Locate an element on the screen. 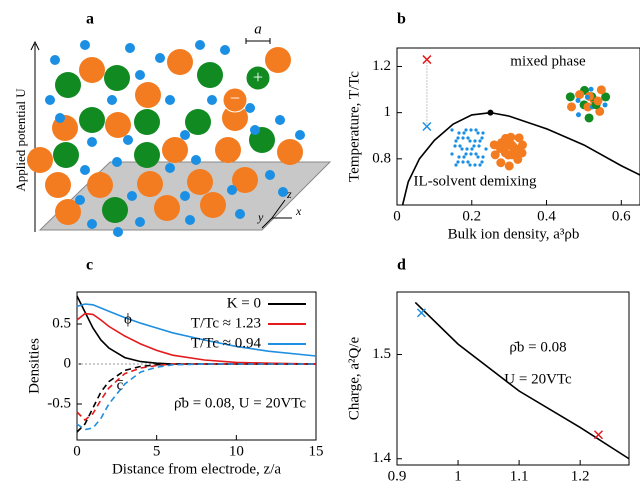  size-bracket is located at coordinates (258, 41).